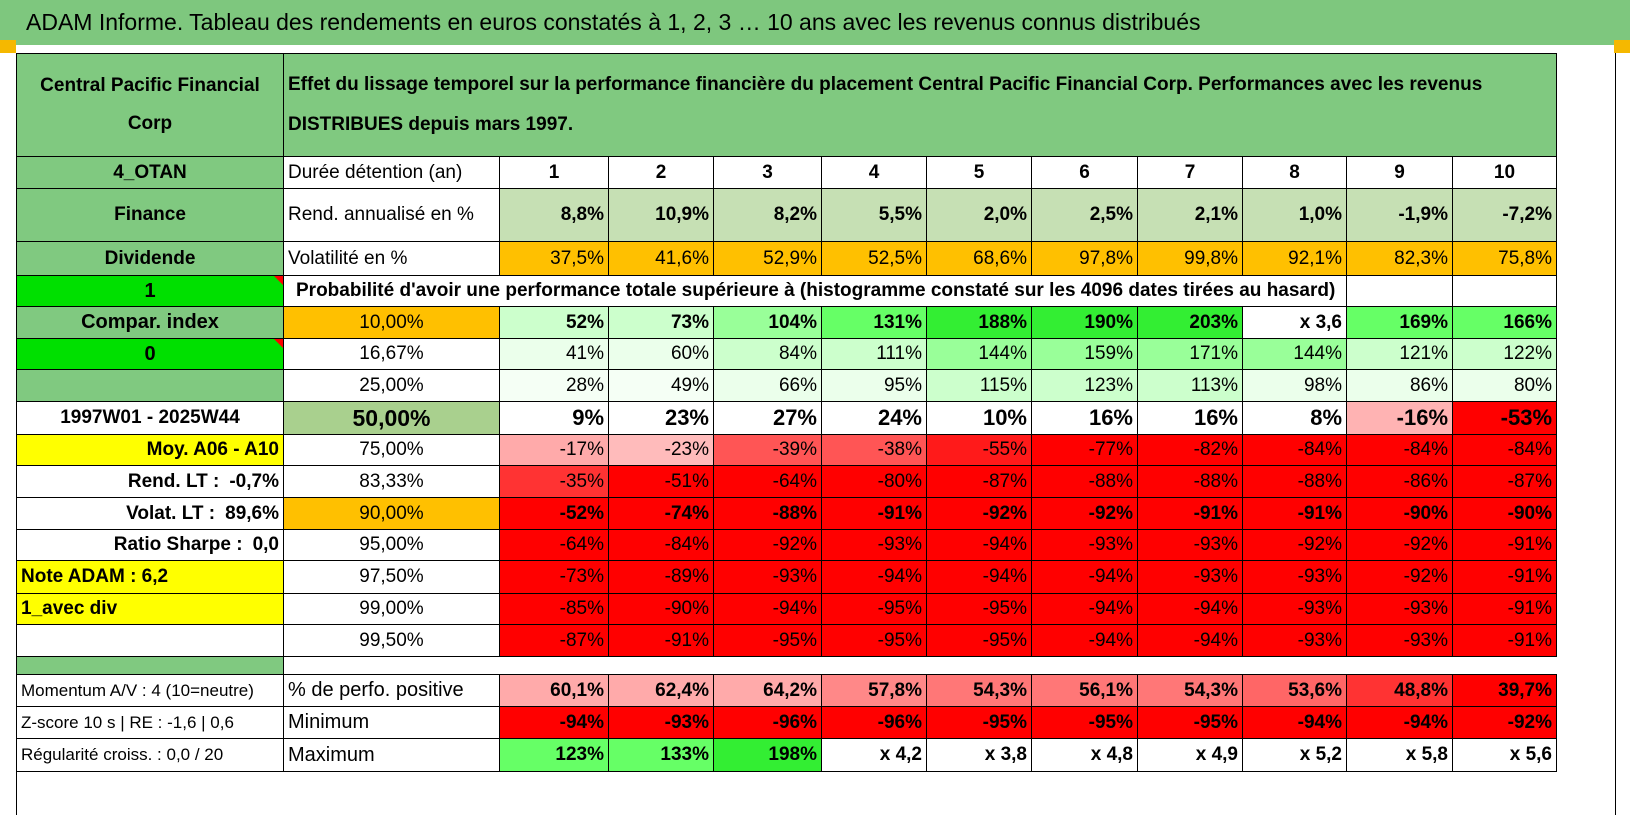 The image size is (1630, 815). I want to click on rend-value: 2,1%, so click(1190, 215).